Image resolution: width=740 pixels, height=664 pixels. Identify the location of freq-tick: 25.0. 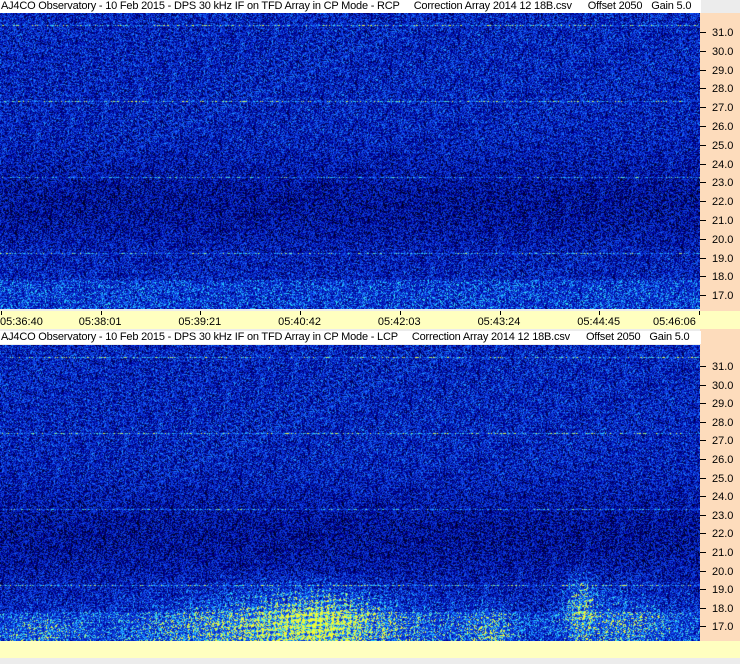
(720, 146).